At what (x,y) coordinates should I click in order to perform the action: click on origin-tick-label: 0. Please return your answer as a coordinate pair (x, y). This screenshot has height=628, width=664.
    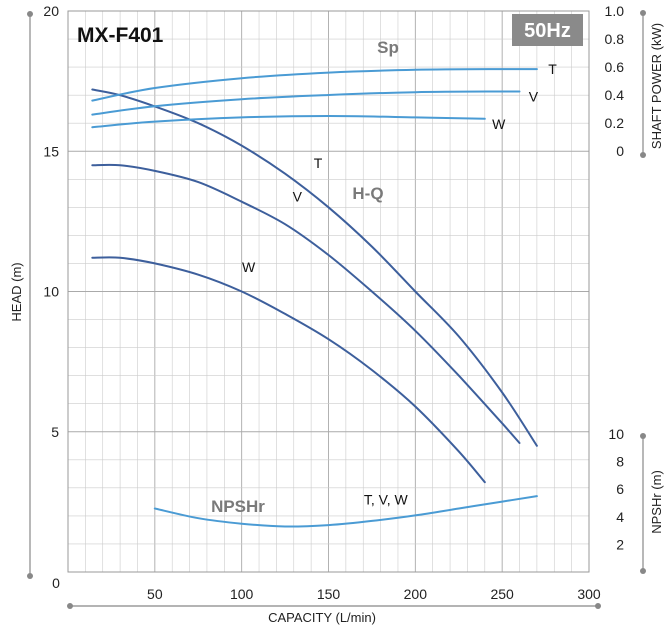
    Looking at the image, I should click on (56, 583).